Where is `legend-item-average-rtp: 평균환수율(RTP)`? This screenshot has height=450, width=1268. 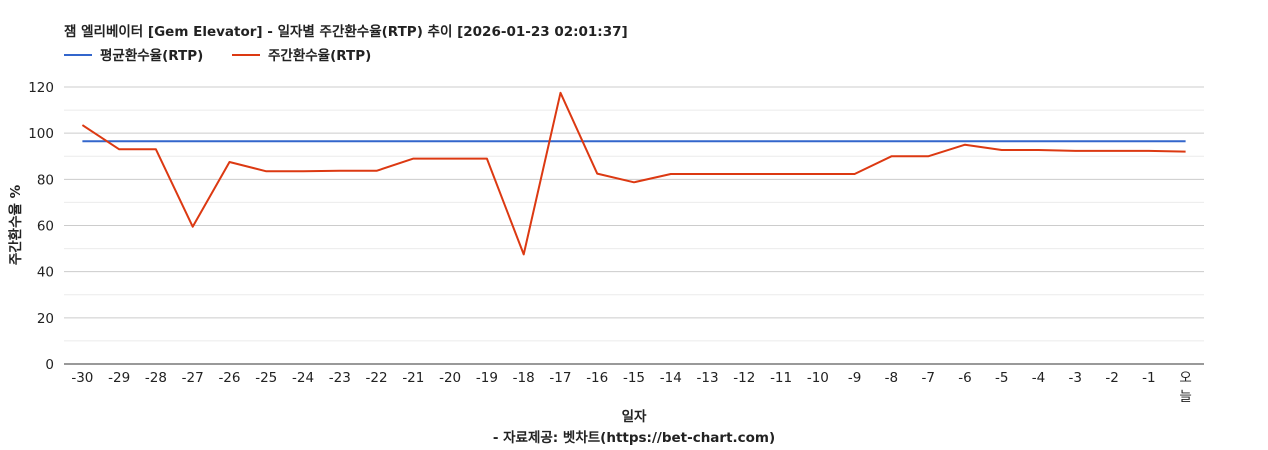
legend-item-average-rtp: 평균환수율(RTP) is located at coordinates (133, 55).